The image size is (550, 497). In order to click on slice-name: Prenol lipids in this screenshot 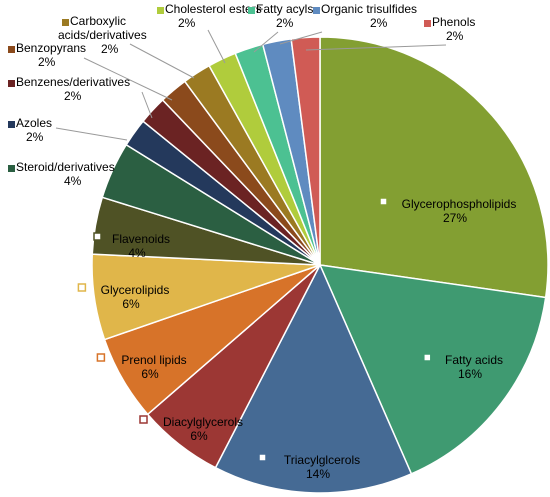, I will do `click(153, 360)`.